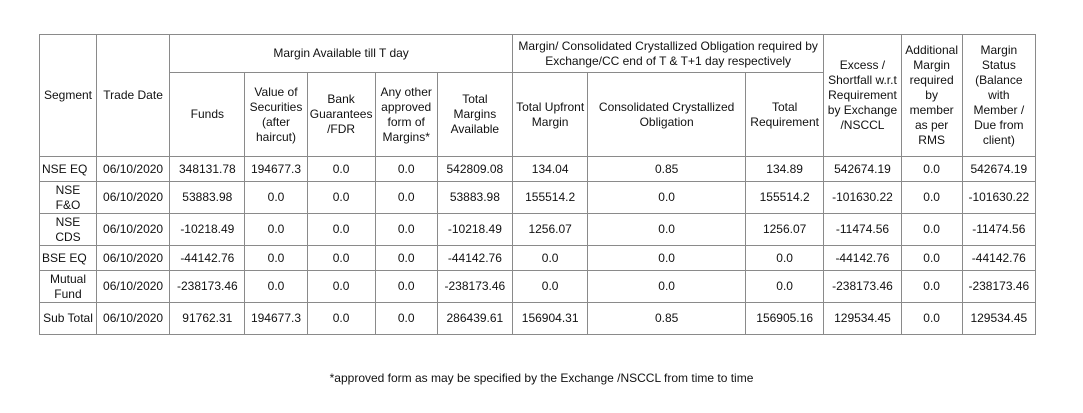 This screenshot has width=1083, height=413. What do you see at coordinates (207, 197) in the screenshot?
I see `cell-funds: 53883.98` at bounding box center [207, 197].